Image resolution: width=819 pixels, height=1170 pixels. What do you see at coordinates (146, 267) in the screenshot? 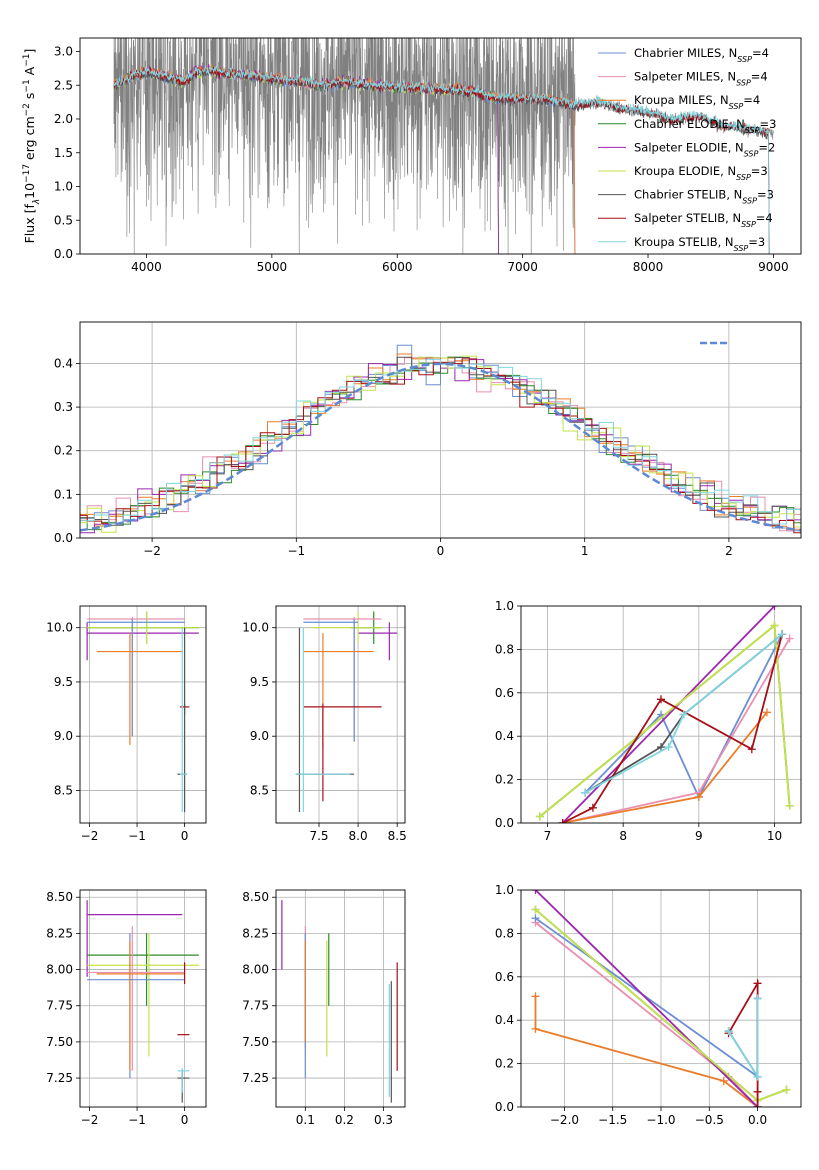
I see `x-tick-label: 4000` at bounding box center [146, 267].